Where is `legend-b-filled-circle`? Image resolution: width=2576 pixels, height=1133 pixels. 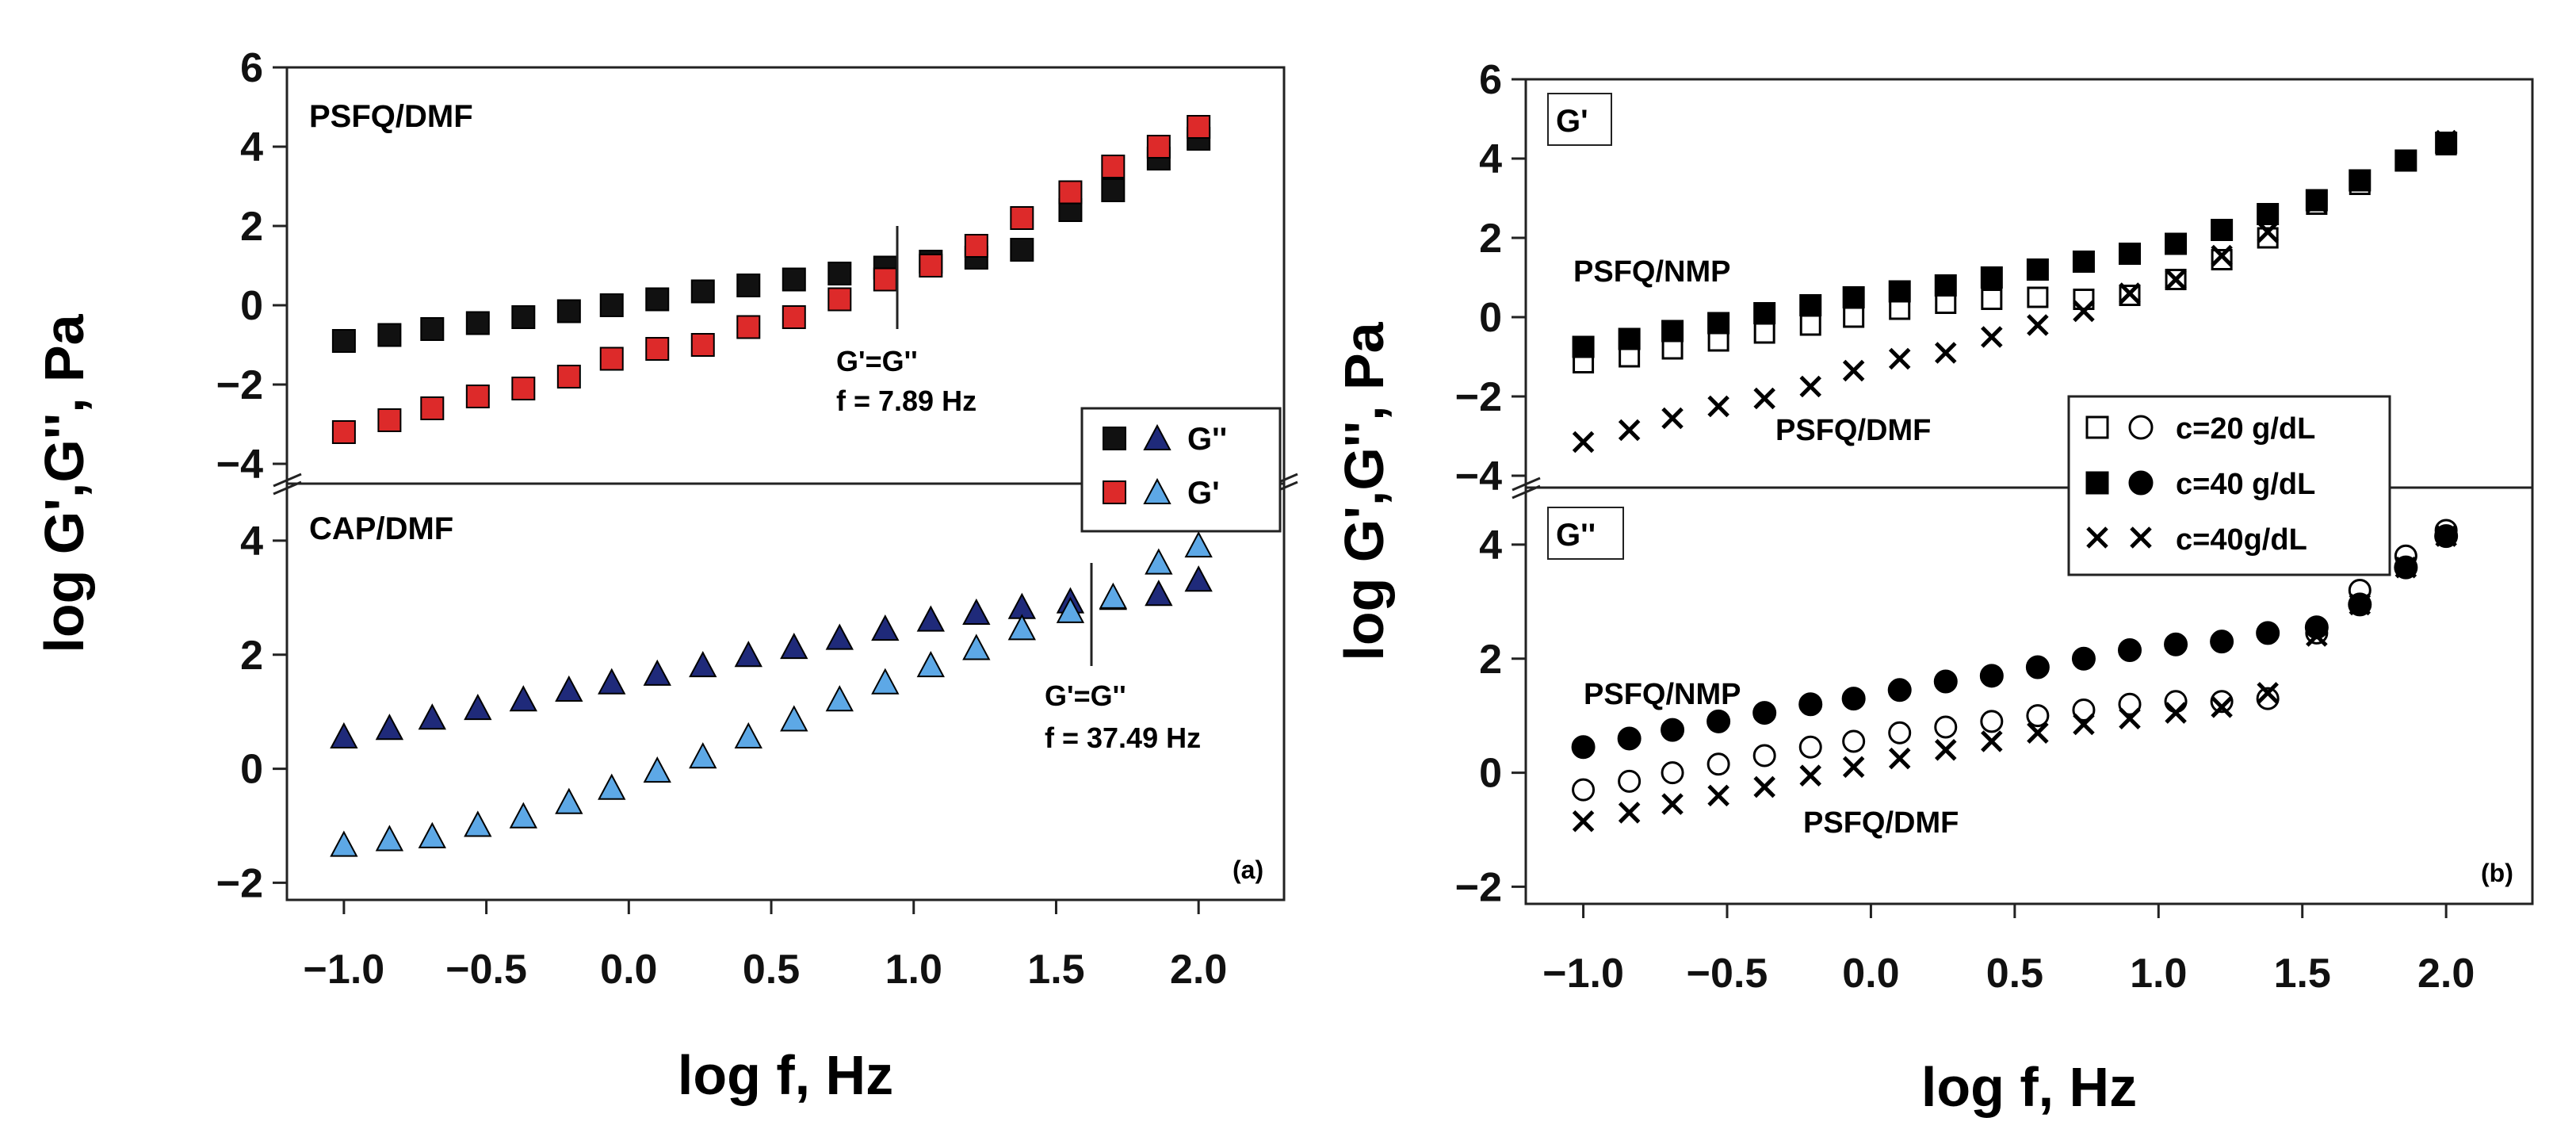 legend-b-filled-circle is located at coordinates (2141, 483).